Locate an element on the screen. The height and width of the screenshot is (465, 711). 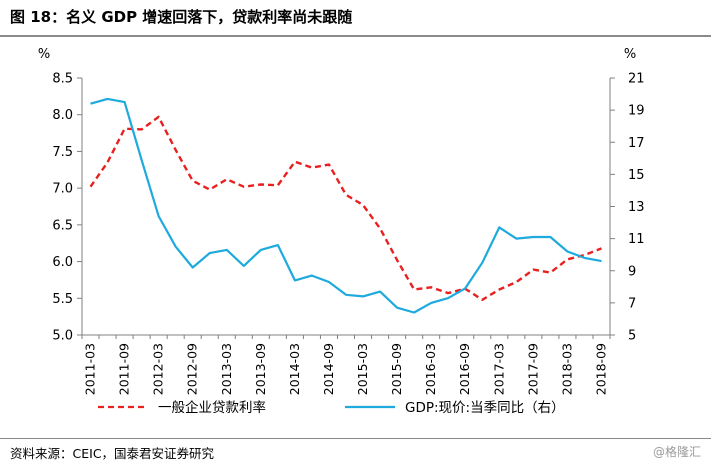
right-tick-label: 17 is located at coordinates (636, 143).